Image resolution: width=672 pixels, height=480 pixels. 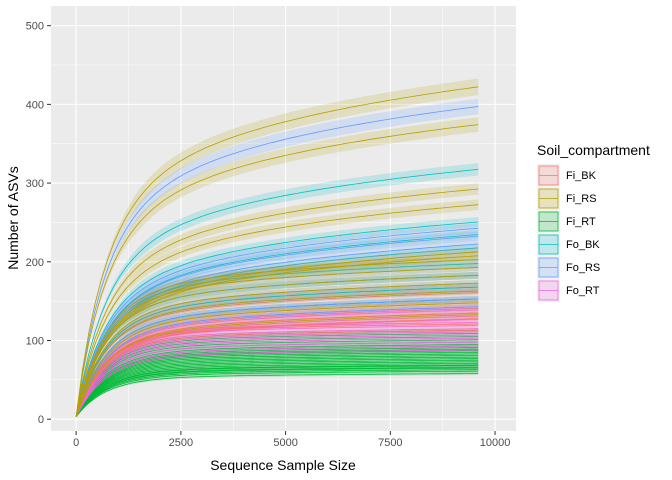 I want to click on x-tick-label: 0, so click(x=76, y=443).